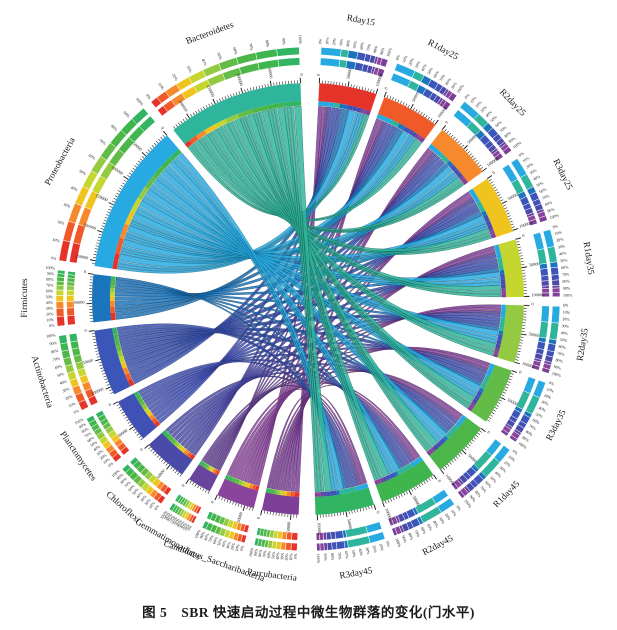  Describe the element at coordinates (507, 463) in the screenshot. I see `percent-tick-label: 20%` at that location.